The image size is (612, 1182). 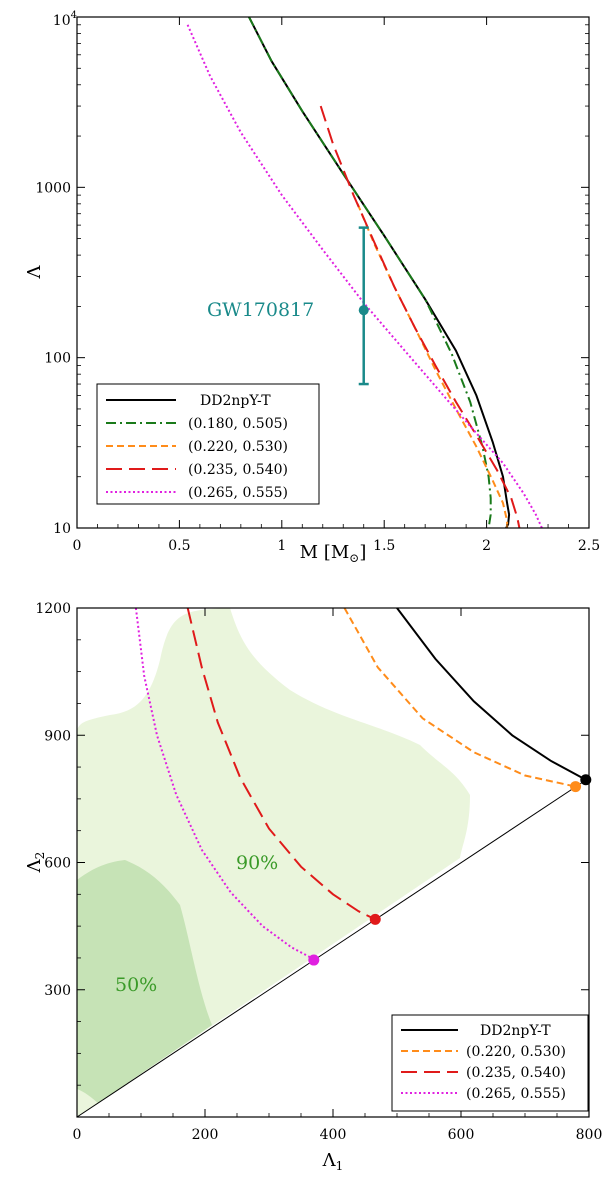 I want to click on top-y-tick-label: 10⁴, so click(x=65, y=19).